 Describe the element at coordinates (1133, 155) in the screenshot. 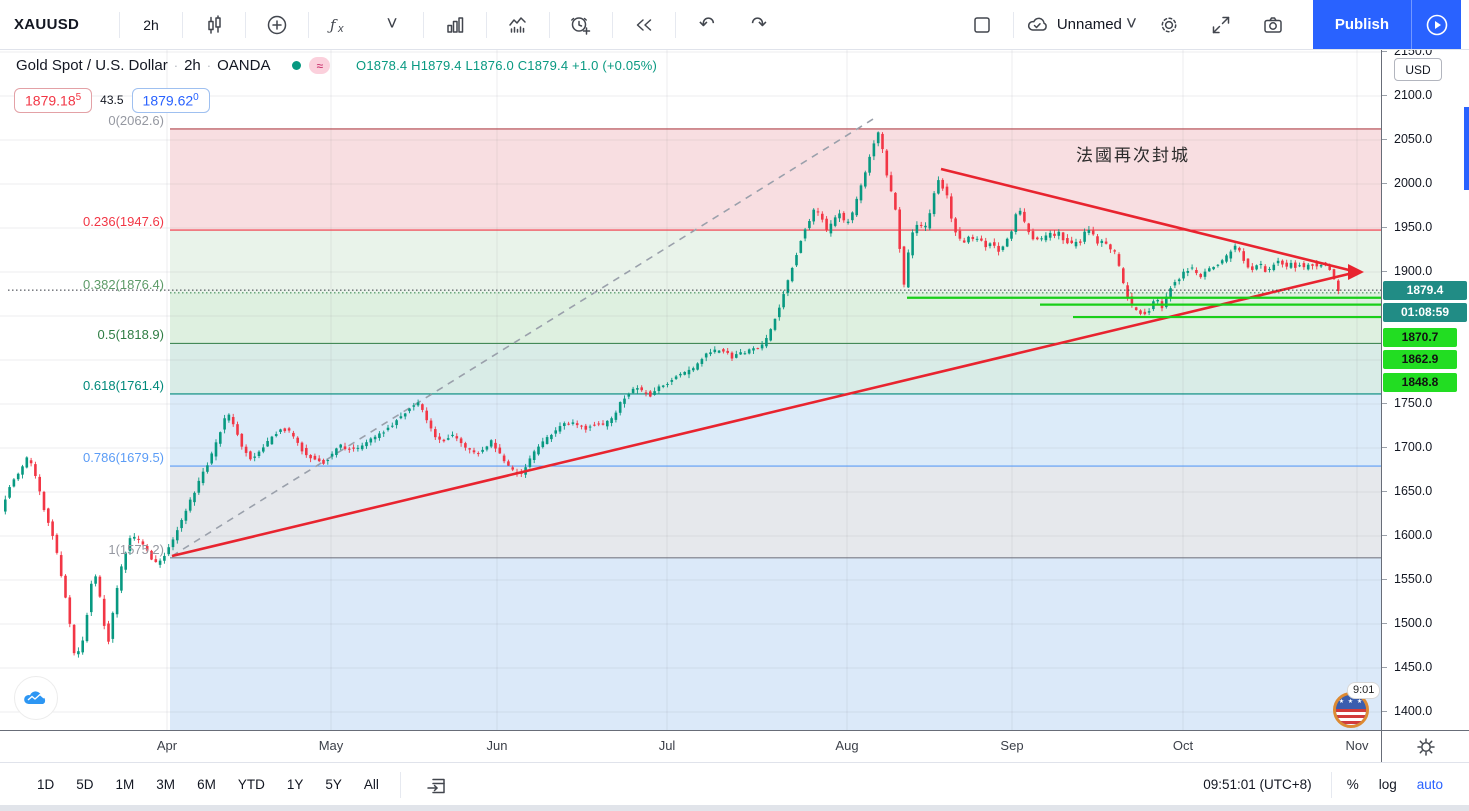

I see `text-annotation: 法國再次封城` at that location.